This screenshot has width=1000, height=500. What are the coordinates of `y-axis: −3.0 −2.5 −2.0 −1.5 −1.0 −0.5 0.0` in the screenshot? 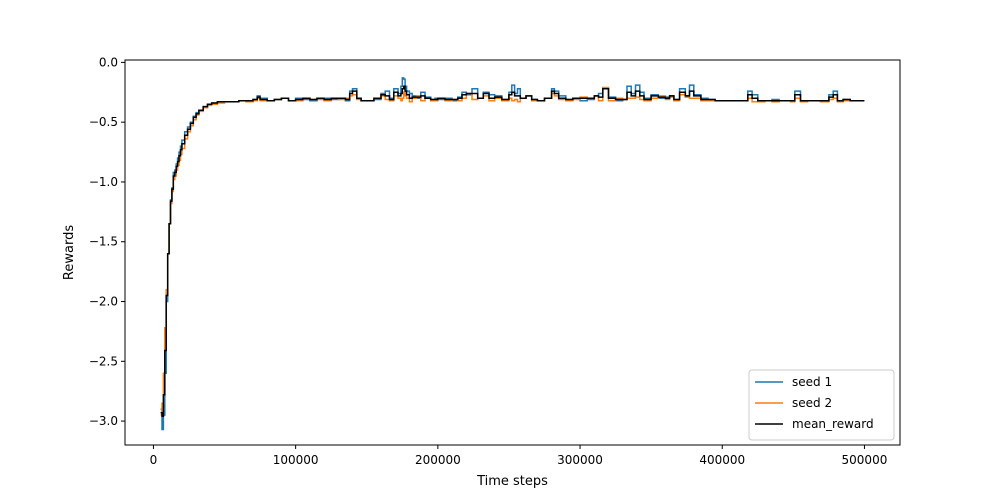 It's located at (107, 241).